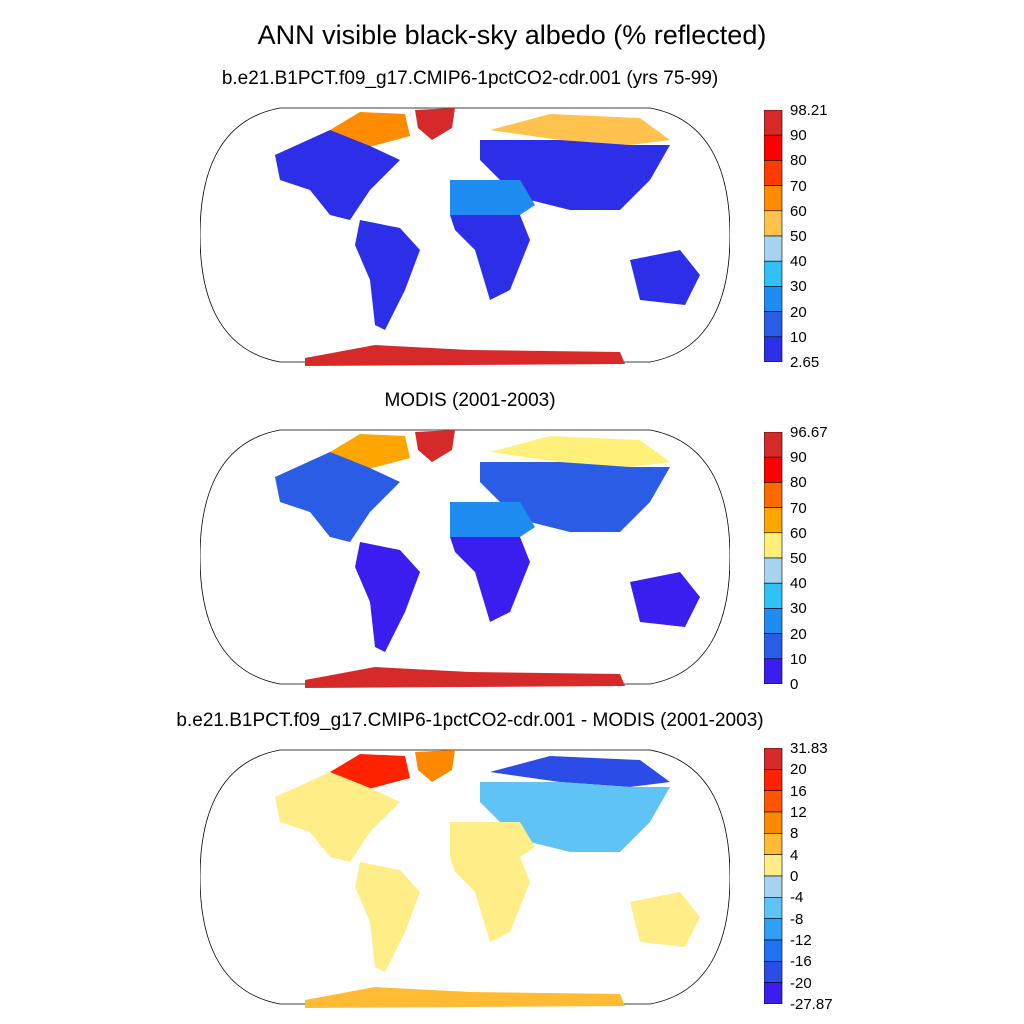 The image size is (1024, 1024). What do you see at coordinates (470, 400) in the screenshot?
I see `panel-2-title: MODIS (2001-2003)` at bounding box center [470, 400].